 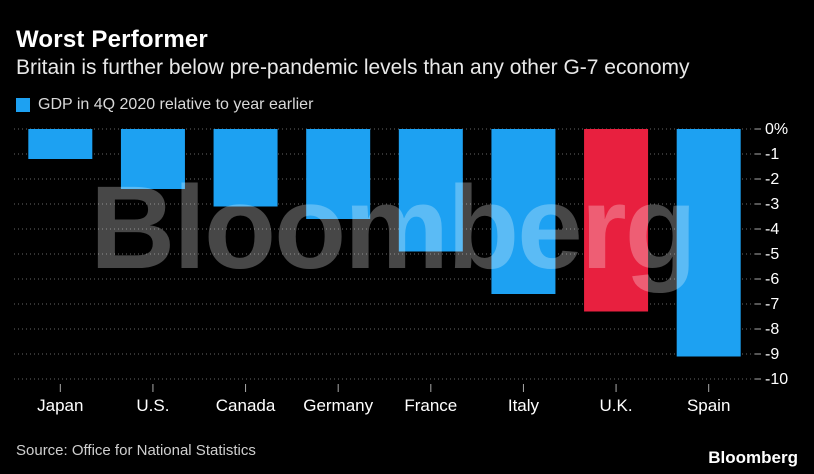 What do you see at coordinates (338, 405) in the screenshot?
I see `x-tick-label: Germany` at bounding box center [338, 405].